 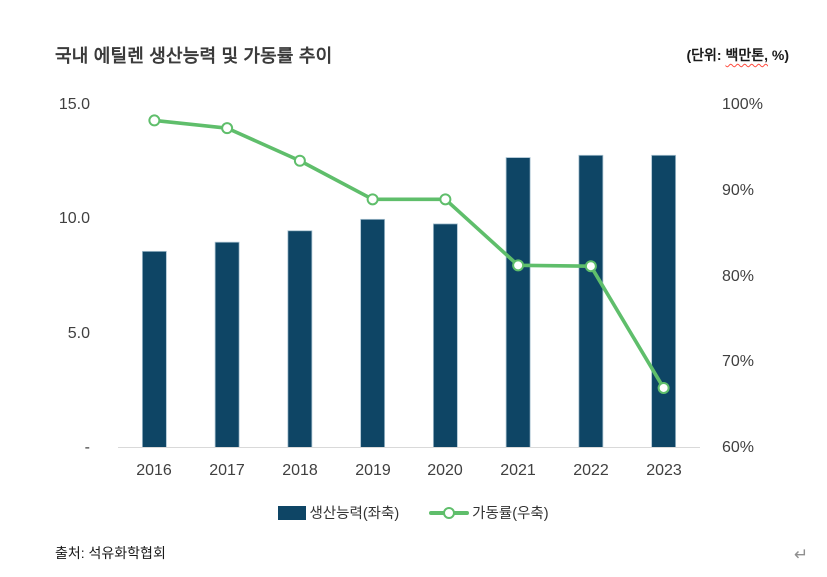 What do you see at coordinates (663, 387) in the screenshot?
I see `marker-2023` at bounding box center [663, 387].